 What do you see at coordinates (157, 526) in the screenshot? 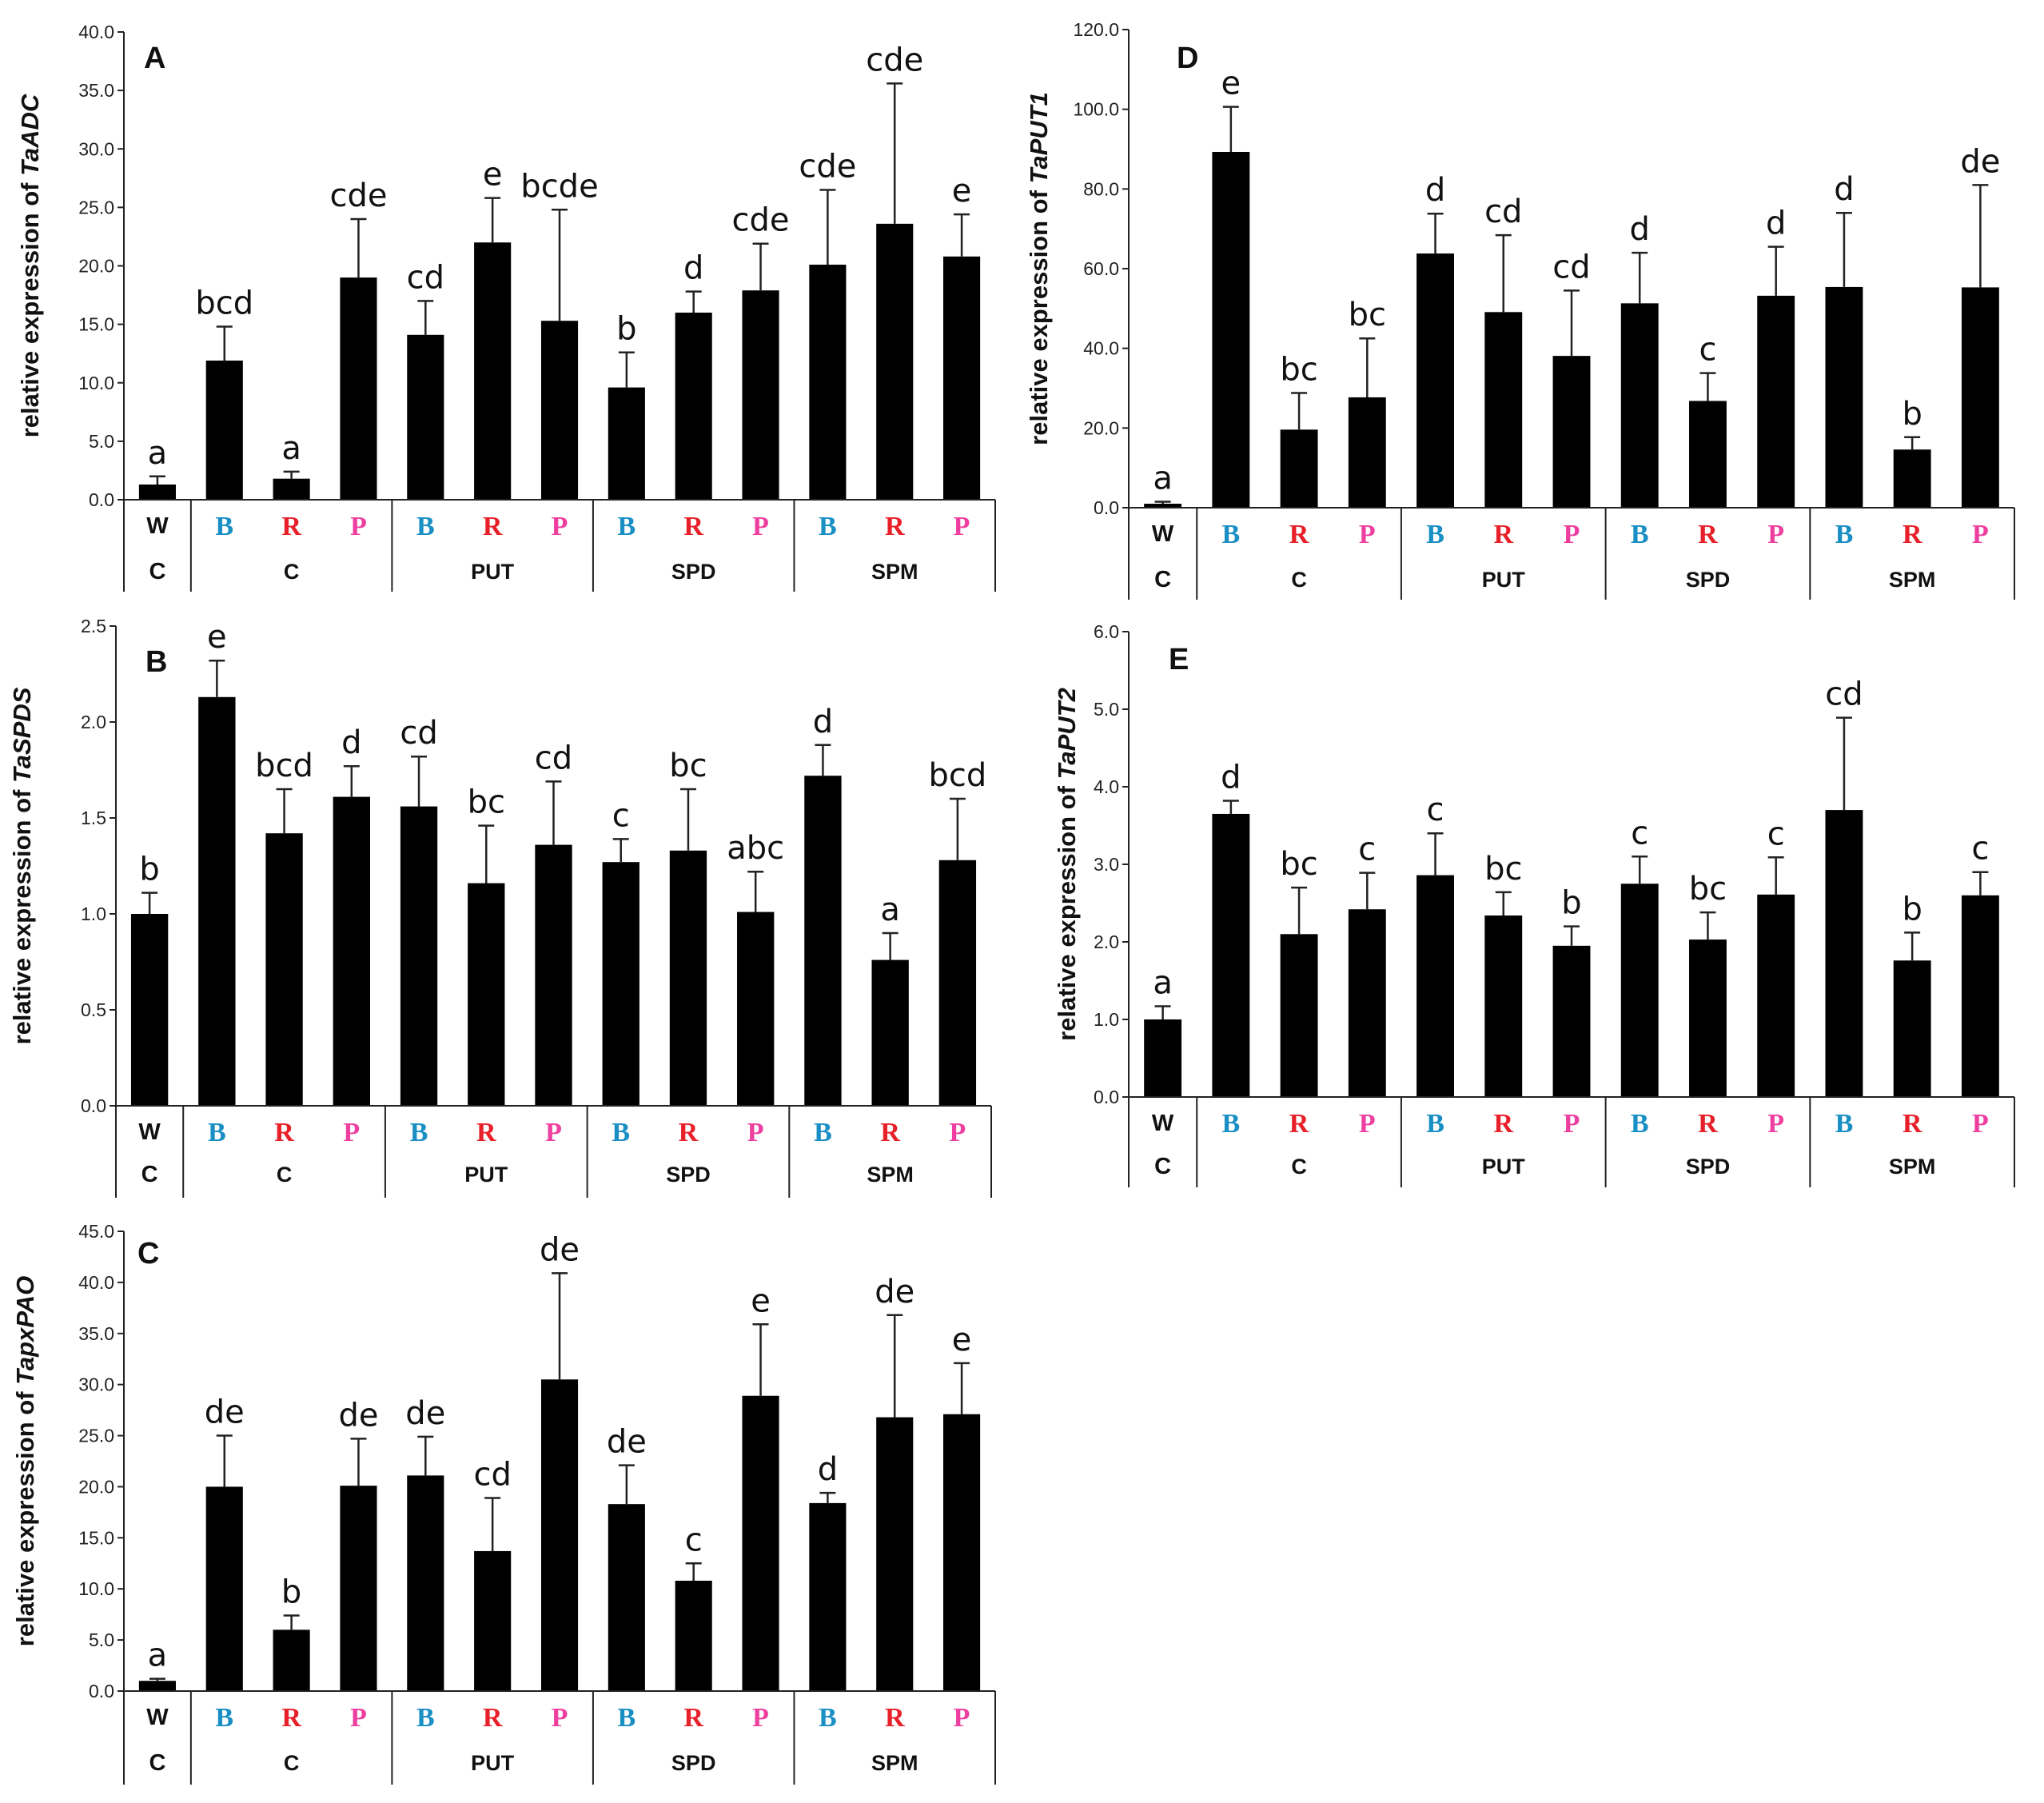
I see `wc-label: W` at bounding box center [157, 526].